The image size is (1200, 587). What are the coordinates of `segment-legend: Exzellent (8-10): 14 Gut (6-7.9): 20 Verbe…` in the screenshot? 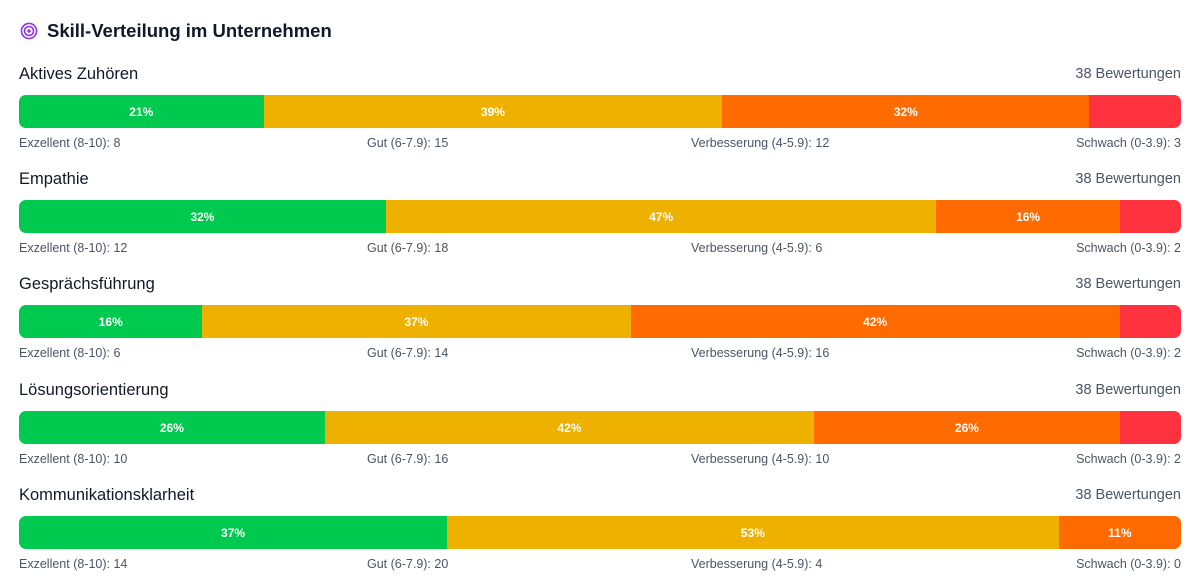 It's located at (600, 565).